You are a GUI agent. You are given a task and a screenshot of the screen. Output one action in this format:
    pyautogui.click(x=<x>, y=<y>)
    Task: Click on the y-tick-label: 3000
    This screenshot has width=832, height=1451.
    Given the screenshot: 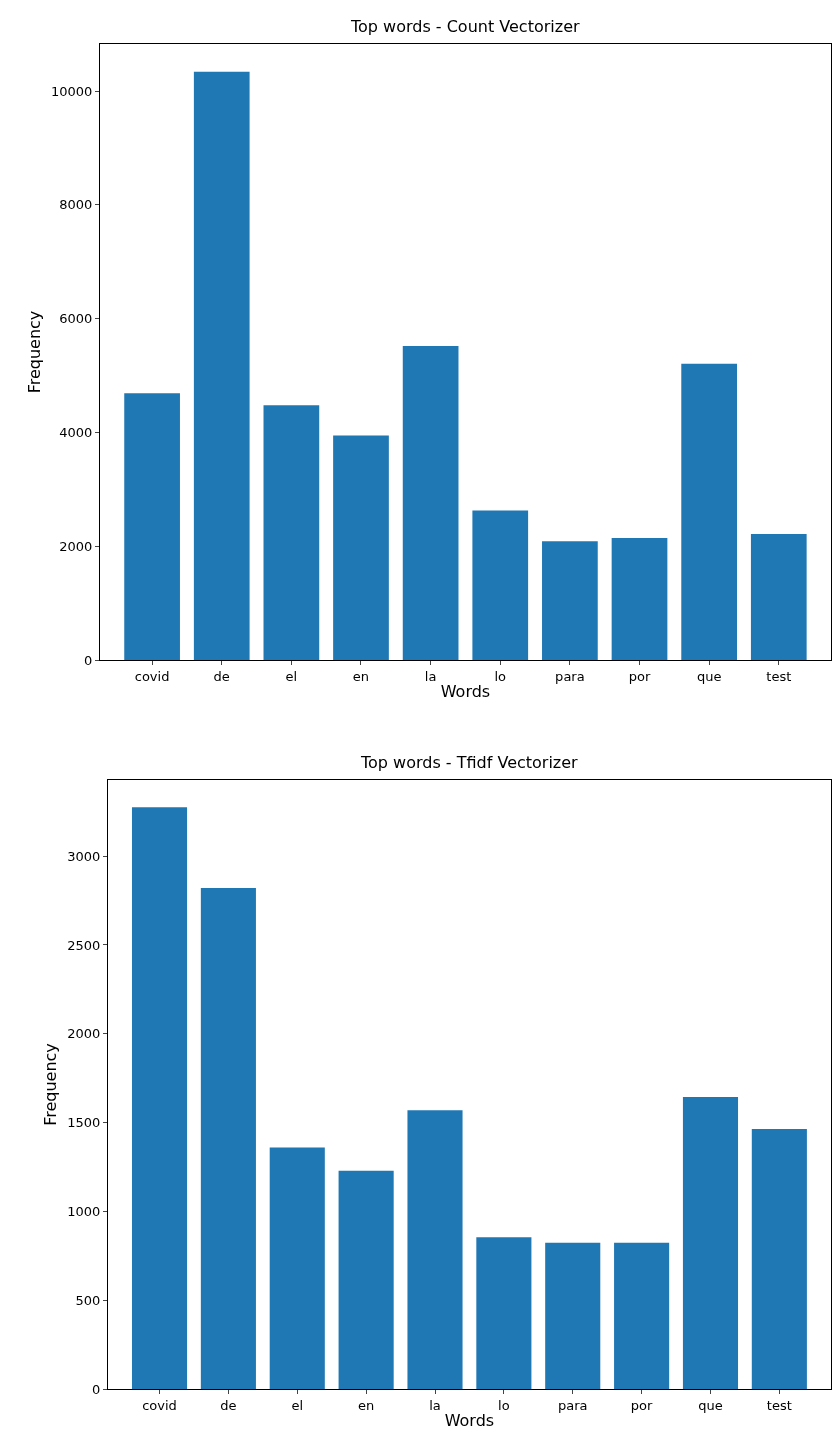 What is the action you would take?
    pyautogui.click(x=84, y=856)
    